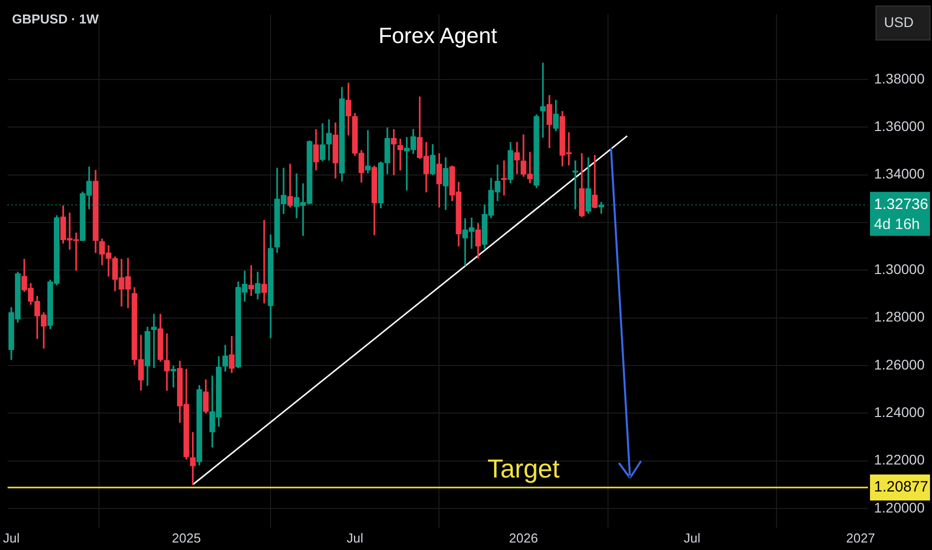 The image size is (932, 550). Describe the element at coordinates (899, 78) in the screenshot. I see `y-tick-label: 1.38000` at that location.